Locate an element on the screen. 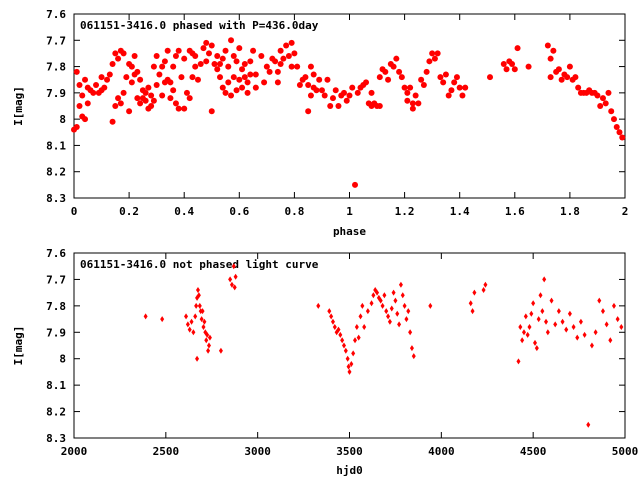 Image resolution: width=640 pixels, height=480 pixels. x-tick-label: 0.8 is located at coordinates (294, 211).